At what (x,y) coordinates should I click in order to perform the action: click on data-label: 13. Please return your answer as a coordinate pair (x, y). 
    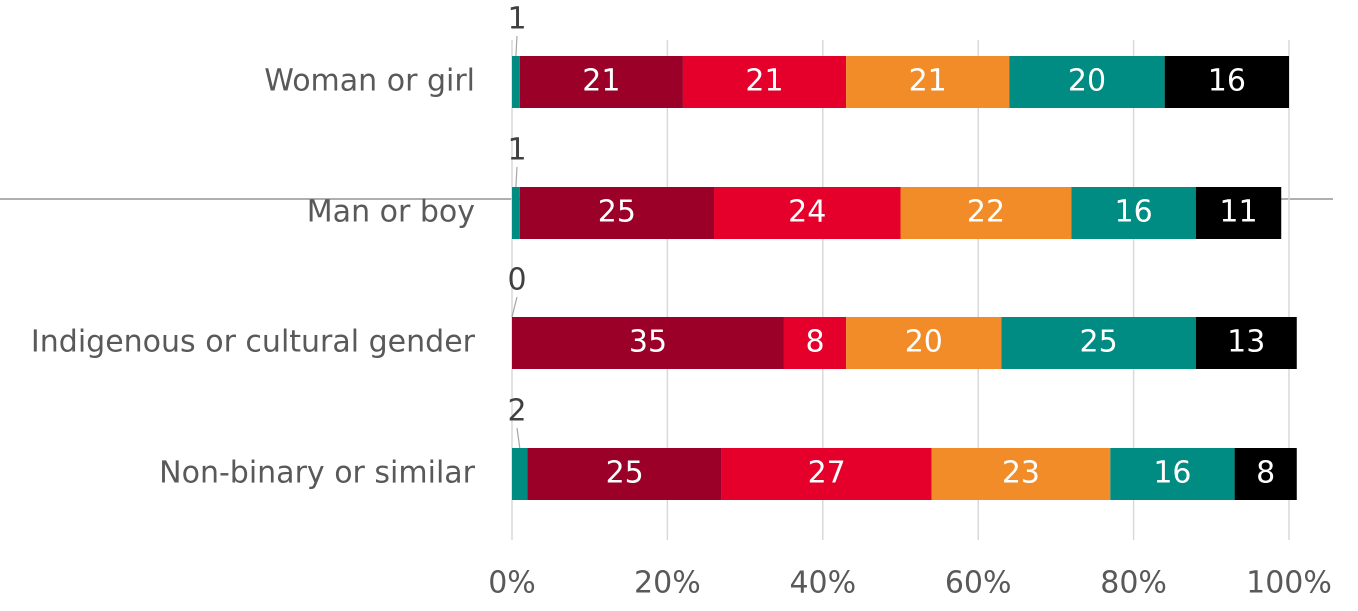
    Looking at the image, I should click on (1246, 342).